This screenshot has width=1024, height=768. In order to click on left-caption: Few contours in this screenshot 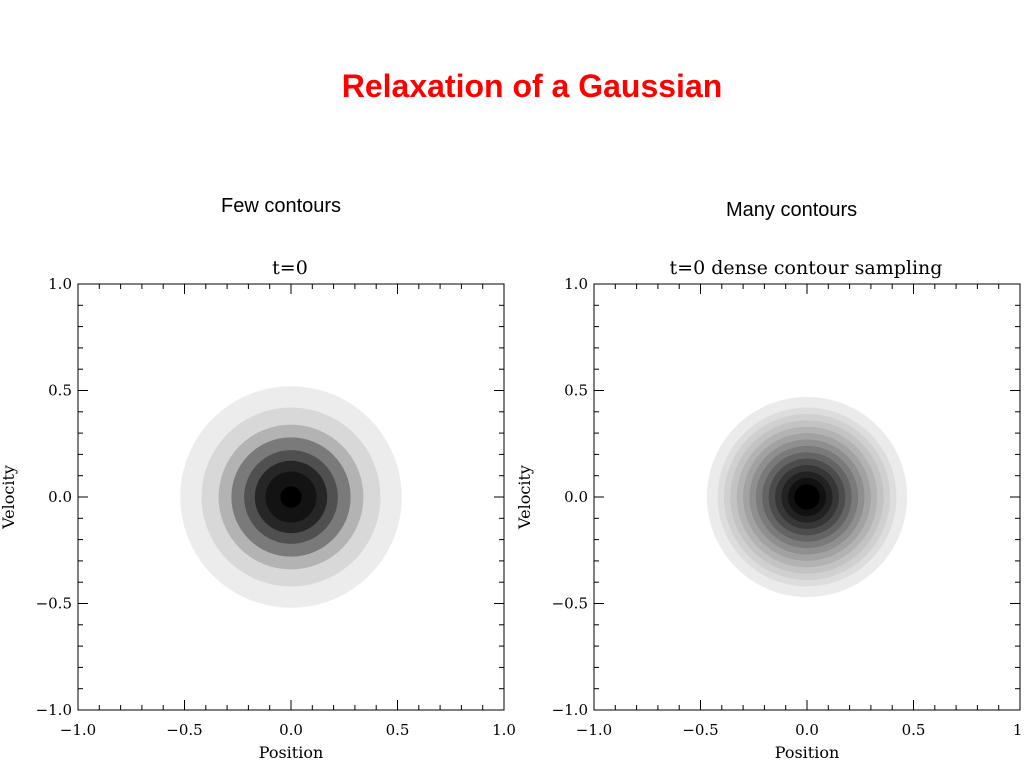, I will do `click(281, 206)`.